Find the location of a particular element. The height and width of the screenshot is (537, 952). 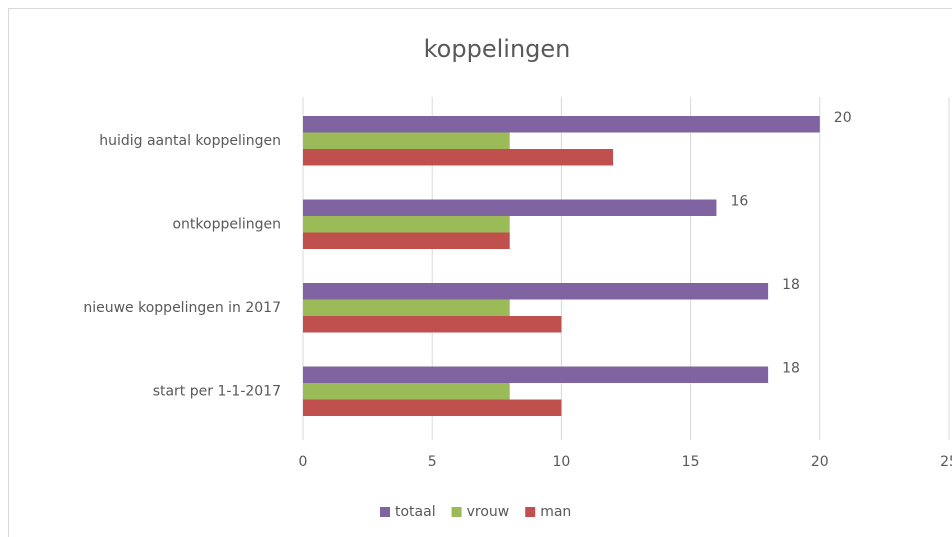

data-label: 20 is located at coordinates (843, 118).